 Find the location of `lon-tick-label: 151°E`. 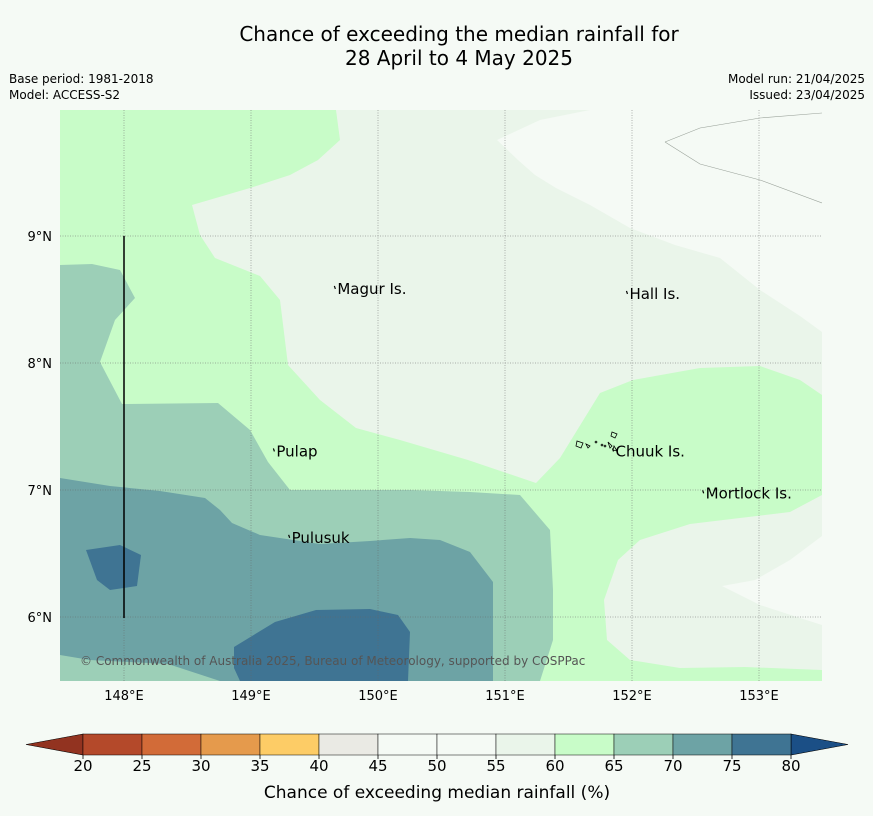

lon-tick-label: 151°E is located at coordinates (505, 696).